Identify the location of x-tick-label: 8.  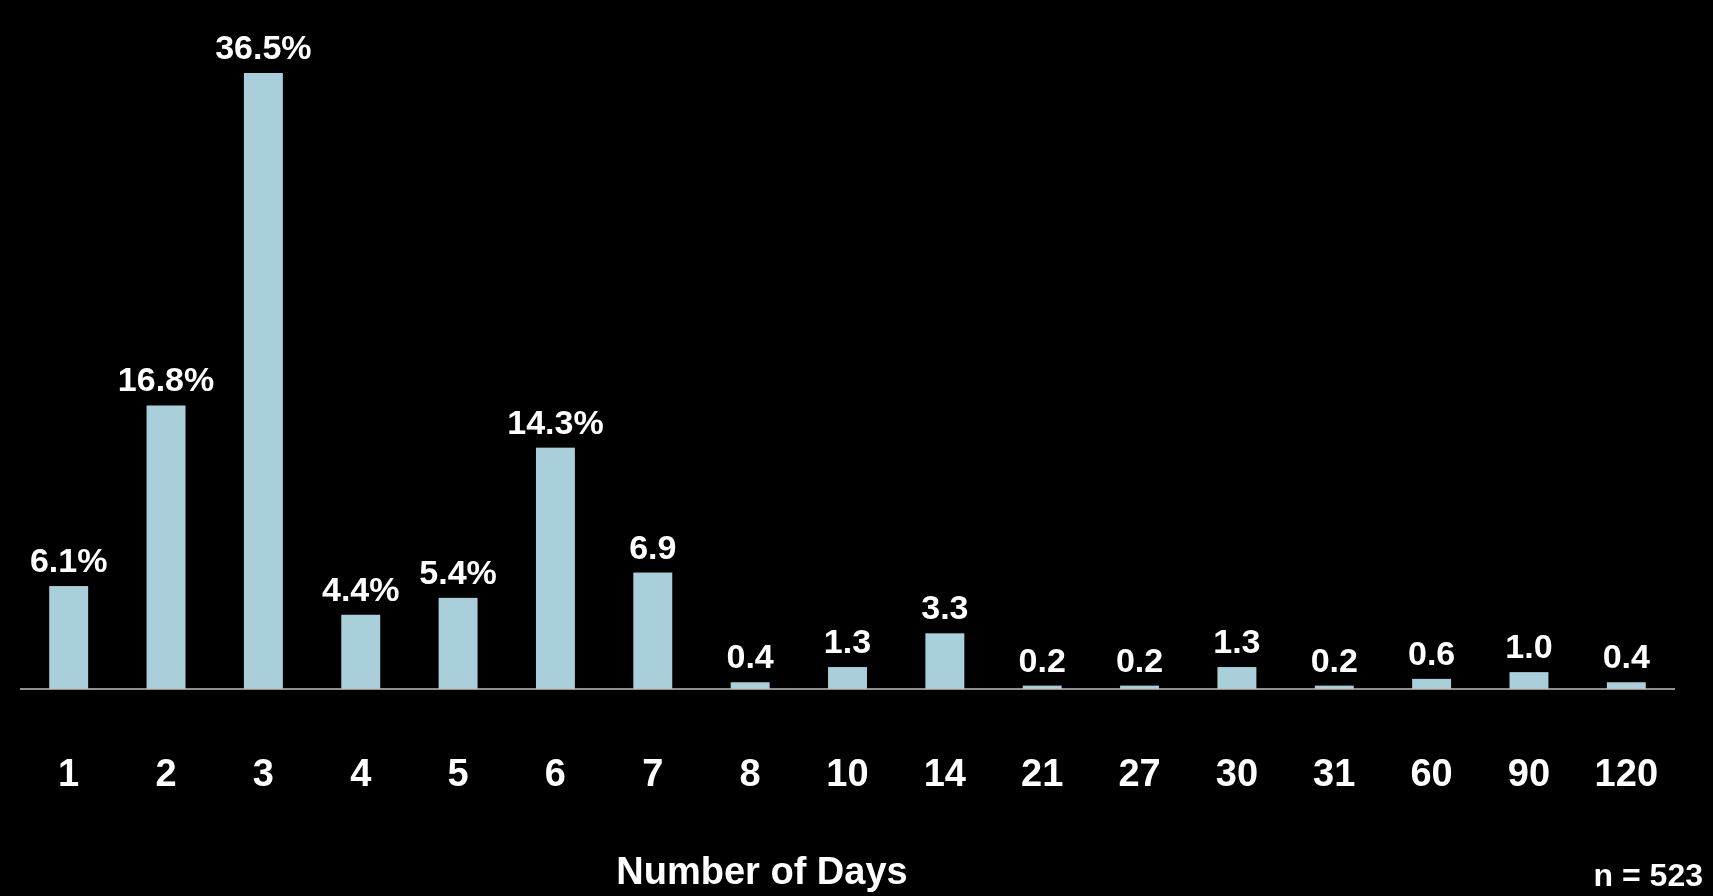
(750, 773).